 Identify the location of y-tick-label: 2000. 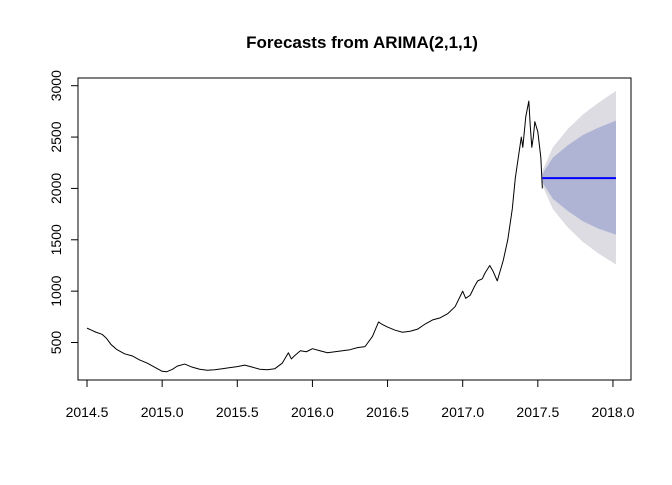
(56, 188).